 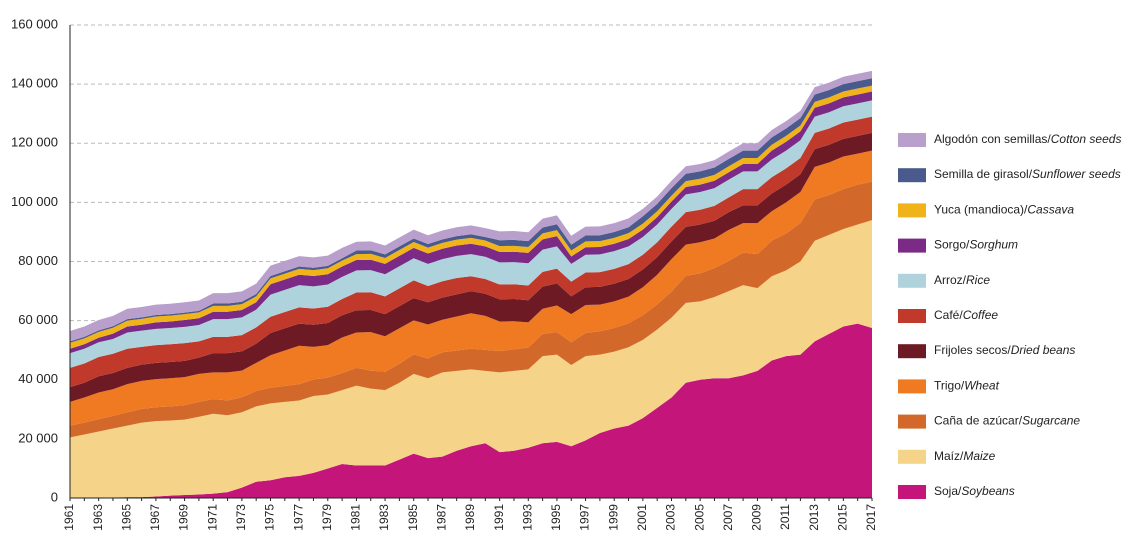 I want to click on legend-label: Frijoles secos/Dried beans, so click(x=1004, y=350).